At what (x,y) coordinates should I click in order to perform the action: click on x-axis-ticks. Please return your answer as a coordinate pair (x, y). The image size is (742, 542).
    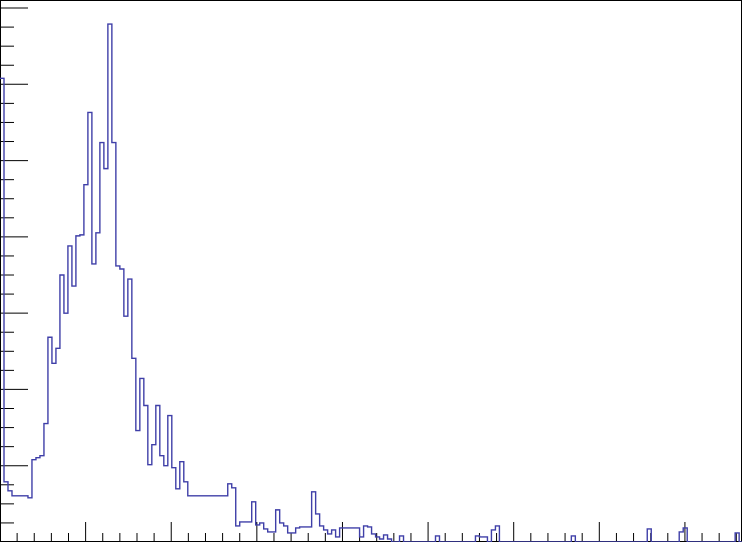
    Looking at the image, I should click on (368, 532).